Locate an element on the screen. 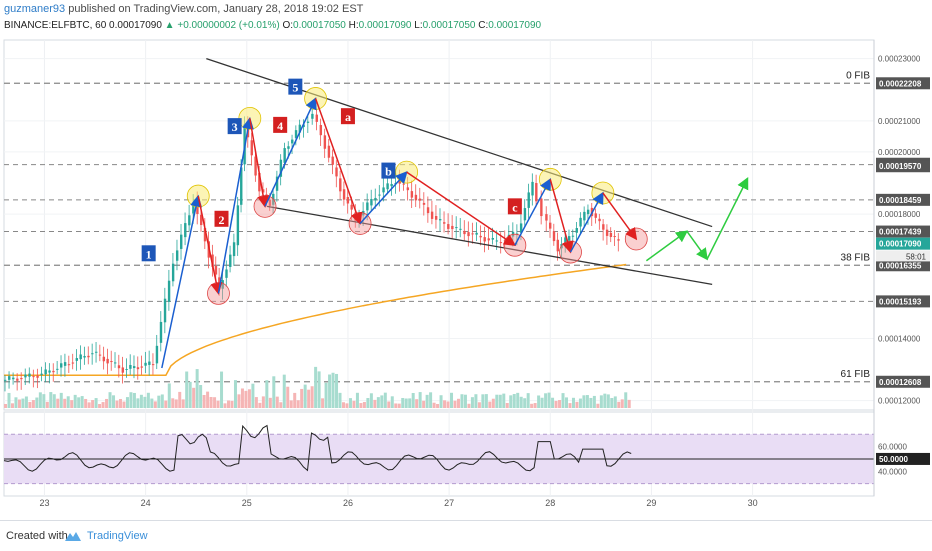 Image resolution: width=932 pixels, height=551 pixels. x-tick-label: 29 is located at coordinates (651, 503).